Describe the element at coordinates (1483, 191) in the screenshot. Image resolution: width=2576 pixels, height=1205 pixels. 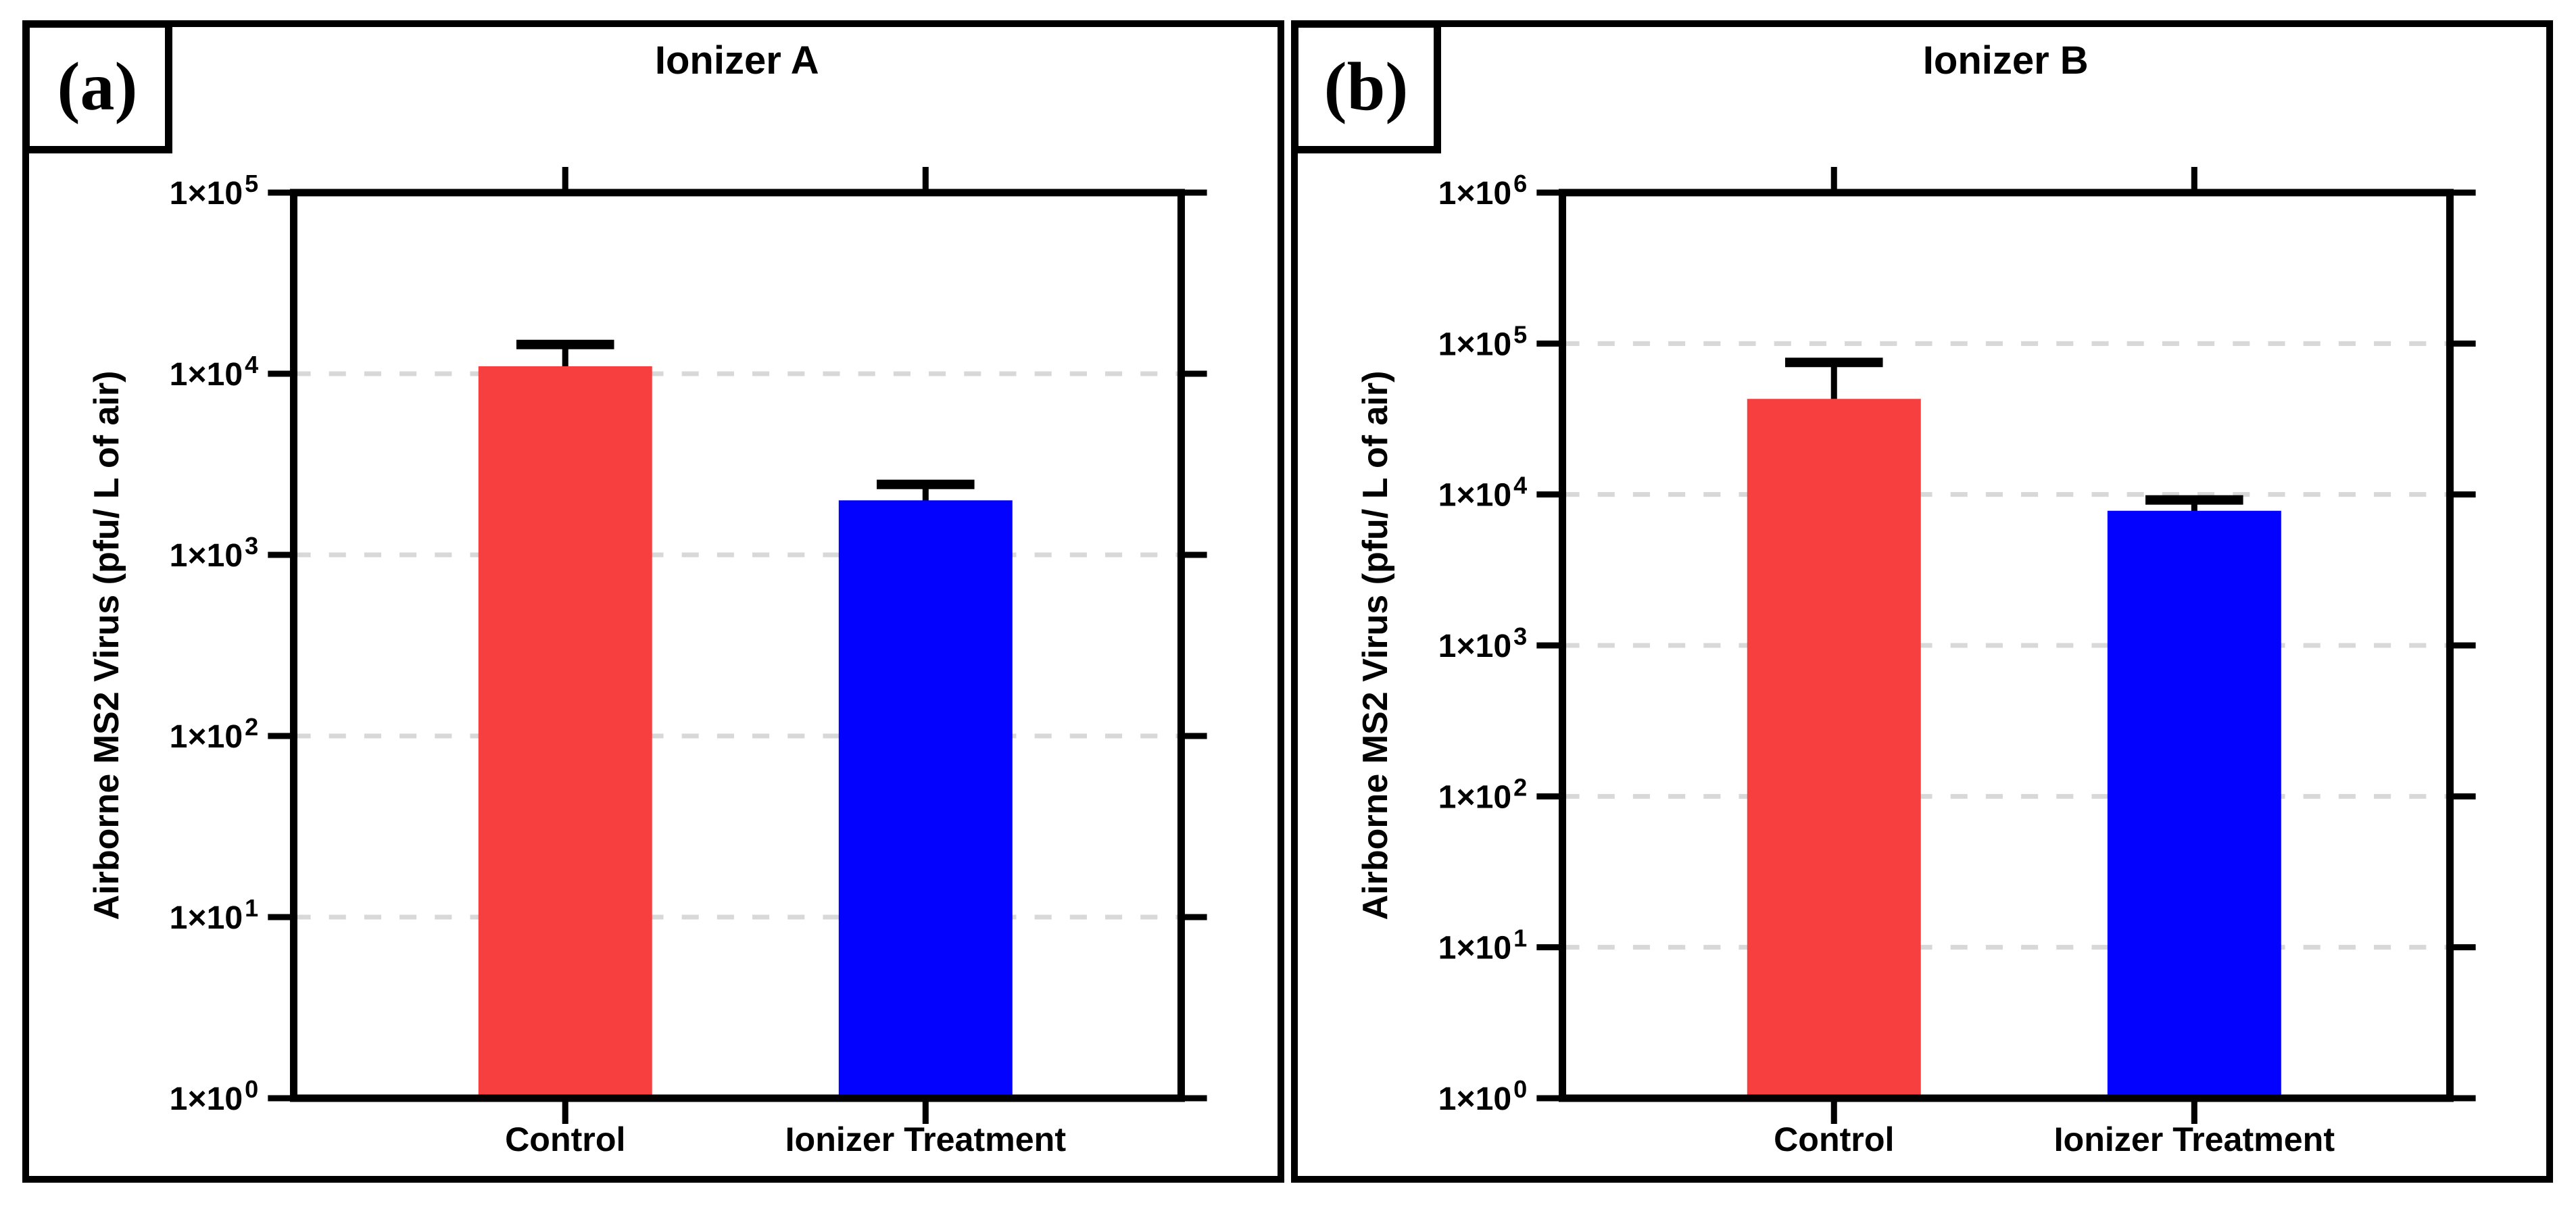
I see `y-tick-label-1e6: 1×10⁶` at that location.